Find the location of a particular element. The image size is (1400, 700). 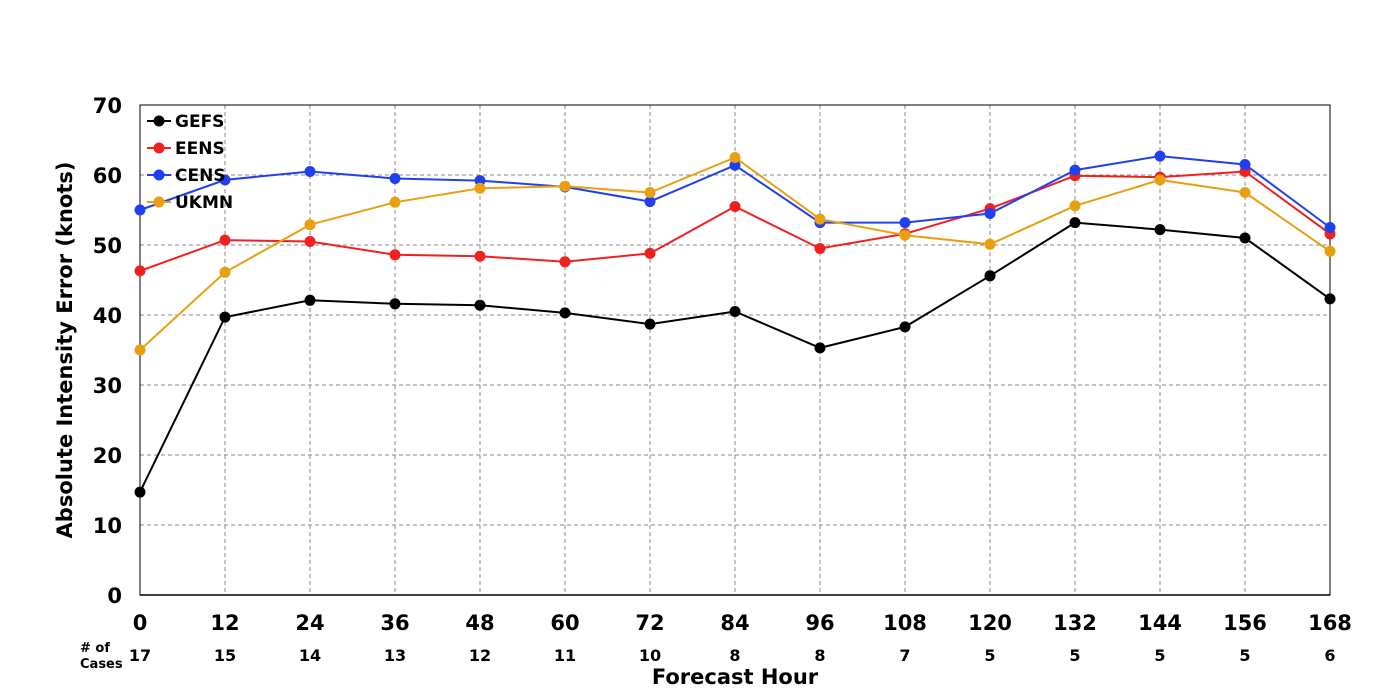

x-tick-label: 48 is located at coordinates (479, 623).